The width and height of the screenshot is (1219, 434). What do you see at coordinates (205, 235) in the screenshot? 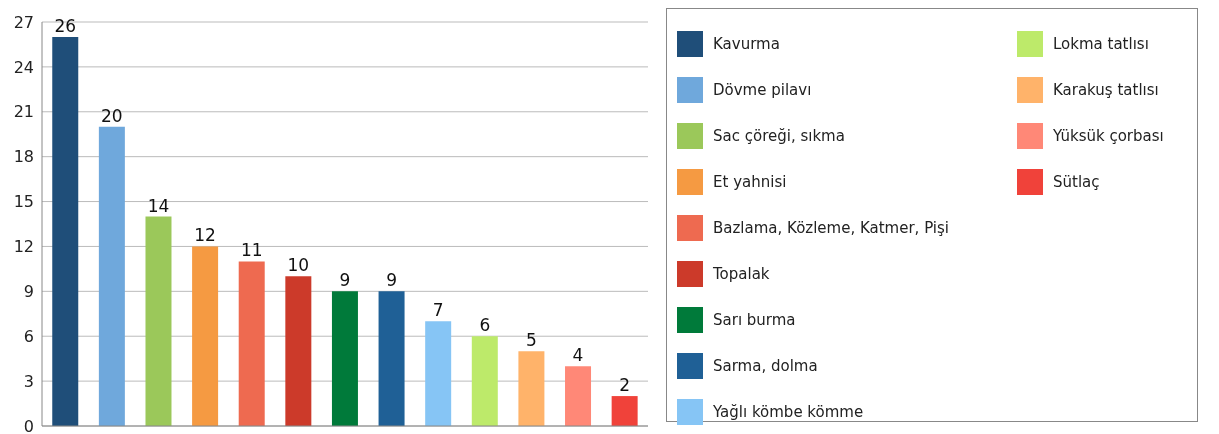
I see `data-label: 12` at bounding box center [205, 235].